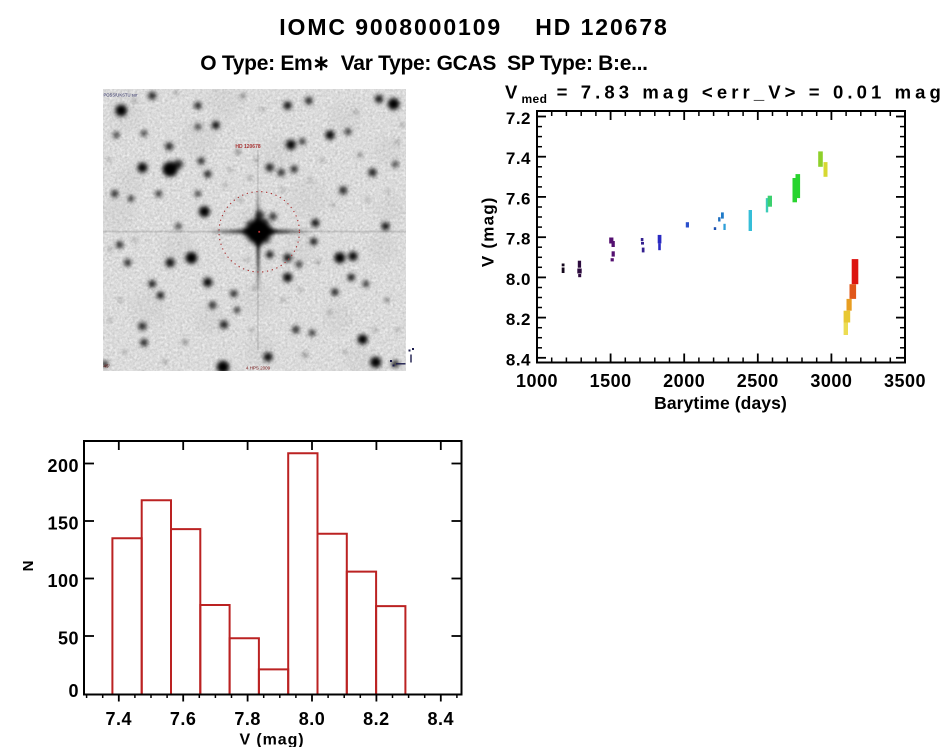 The height and width of the screenshot is (747, 944). What do you see at coordinates (905, 381) in the screenshot?
I see `svg-text: 3500` at bounding box center [905, 381].